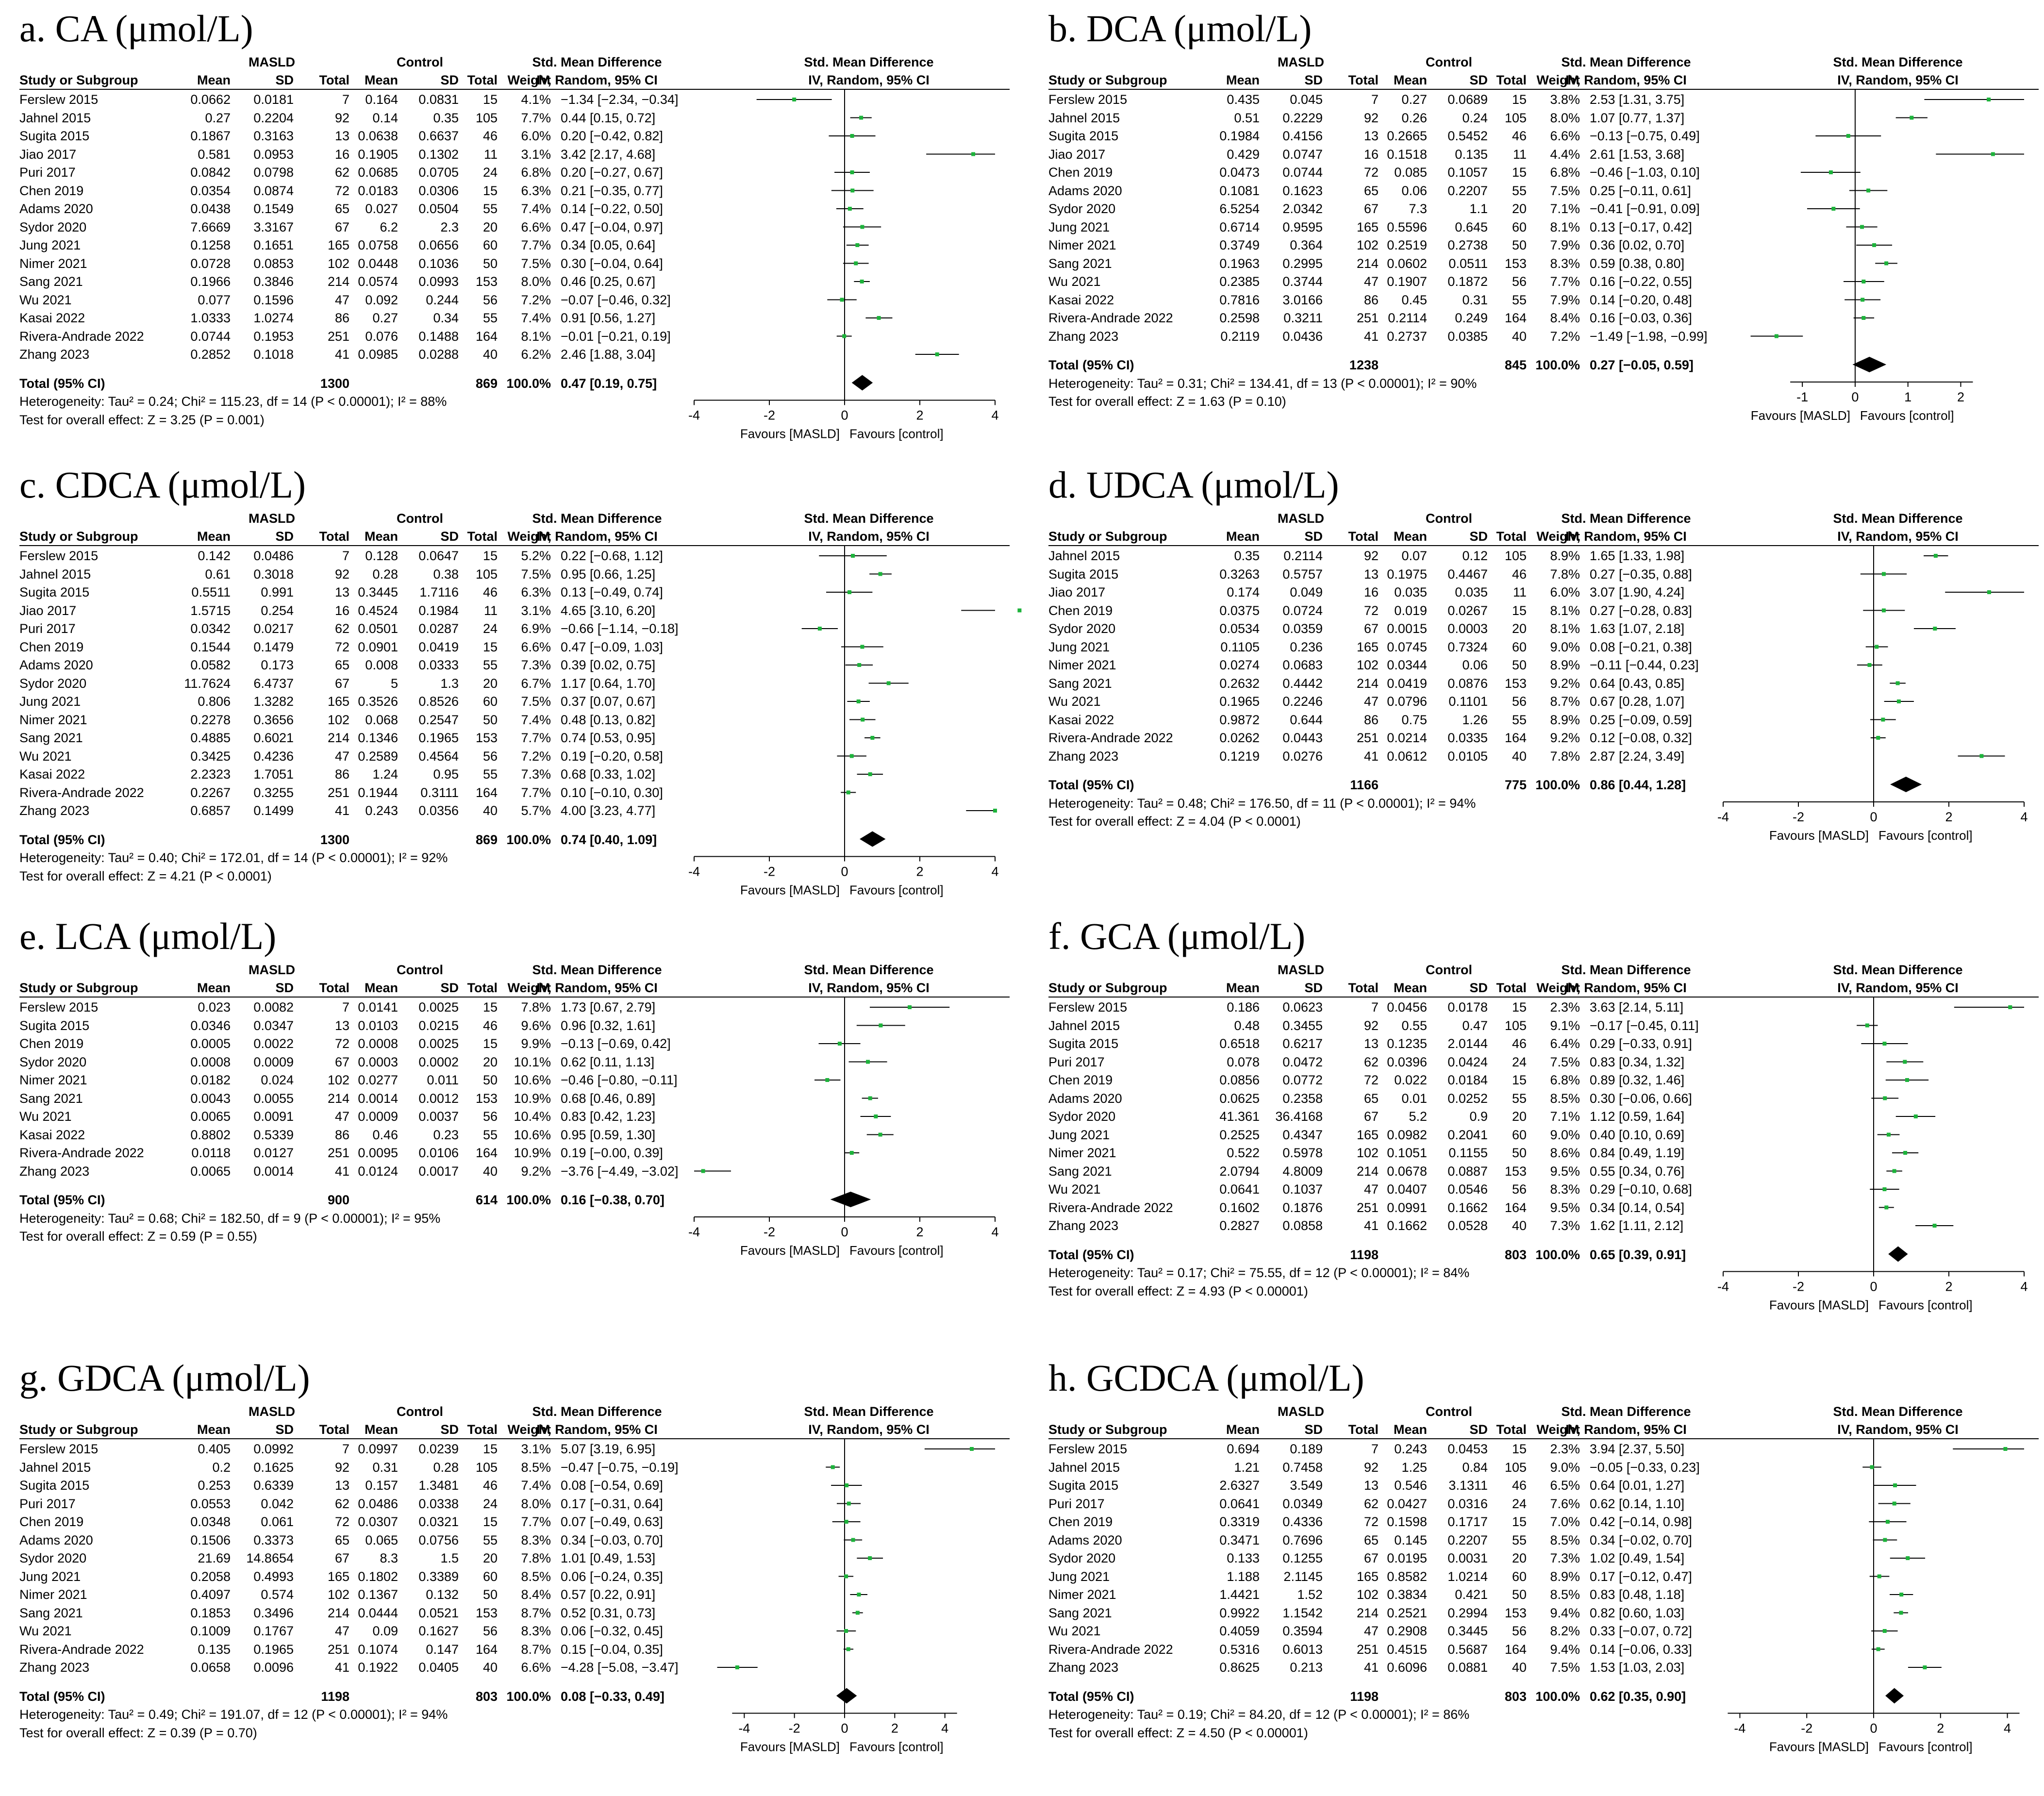 The width and height of the screenshot is (2044, 1796). Describe the element at coordinates (1519, 1061) in the screenshot. I see `total-2: 24` at that location.